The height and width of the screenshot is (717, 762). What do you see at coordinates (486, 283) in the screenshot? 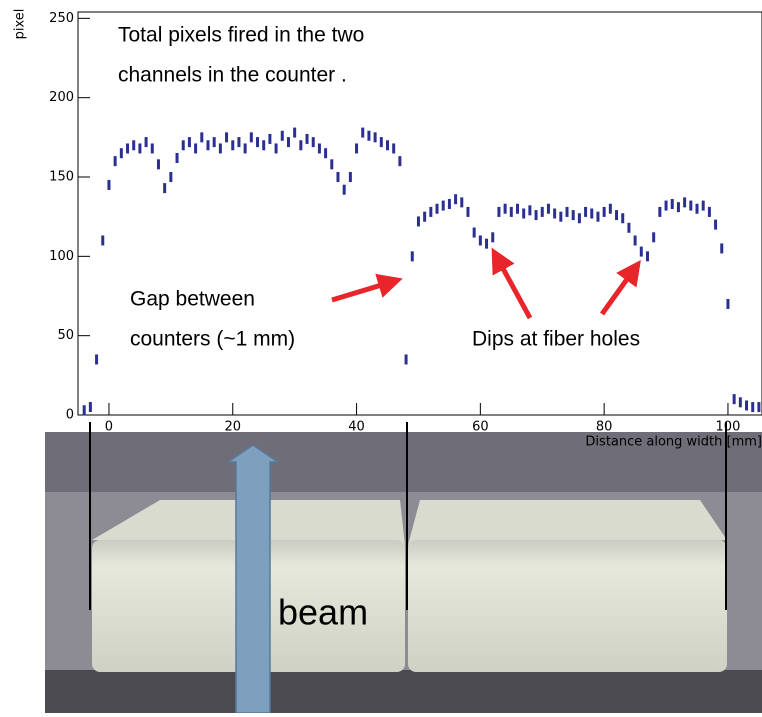
I see `annotation-arrows` at bounding box center [486, 283].